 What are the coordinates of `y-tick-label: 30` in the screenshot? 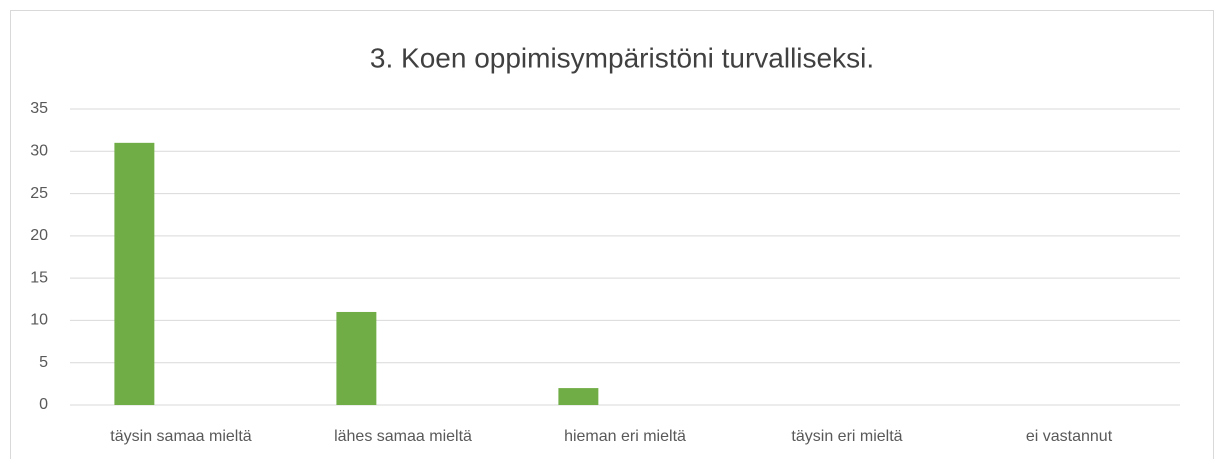 It's located at (39, 151).